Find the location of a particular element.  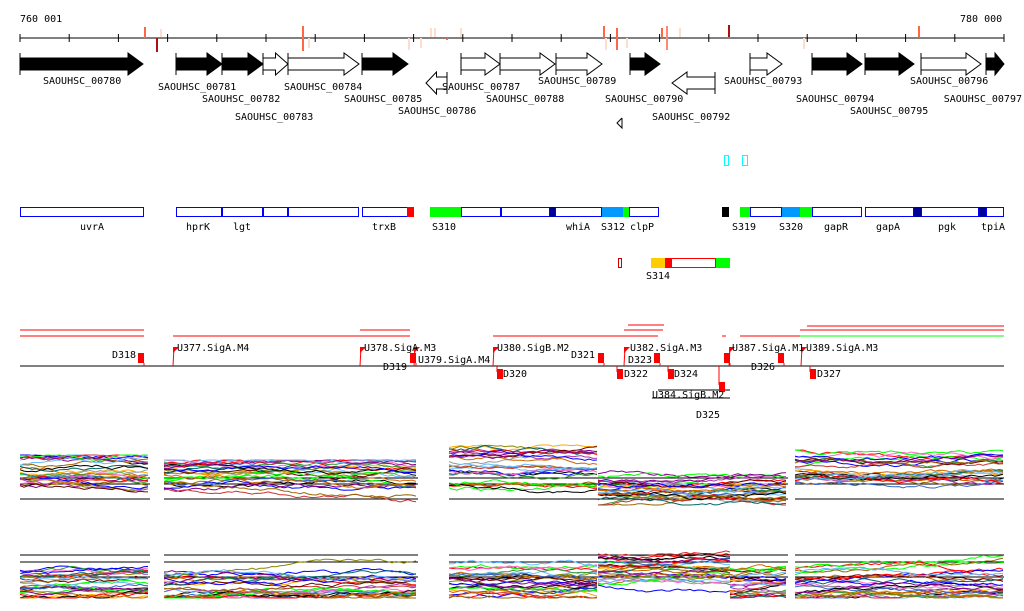

transcript-label: U377.SigA.M4 is located at coordinates (213, 348).